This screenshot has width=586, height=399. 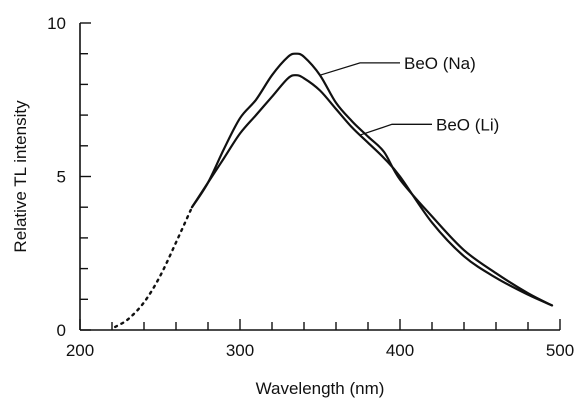 I want to click on annotations: BeO (Na) BeO (Li), so click(x=409, y=95).